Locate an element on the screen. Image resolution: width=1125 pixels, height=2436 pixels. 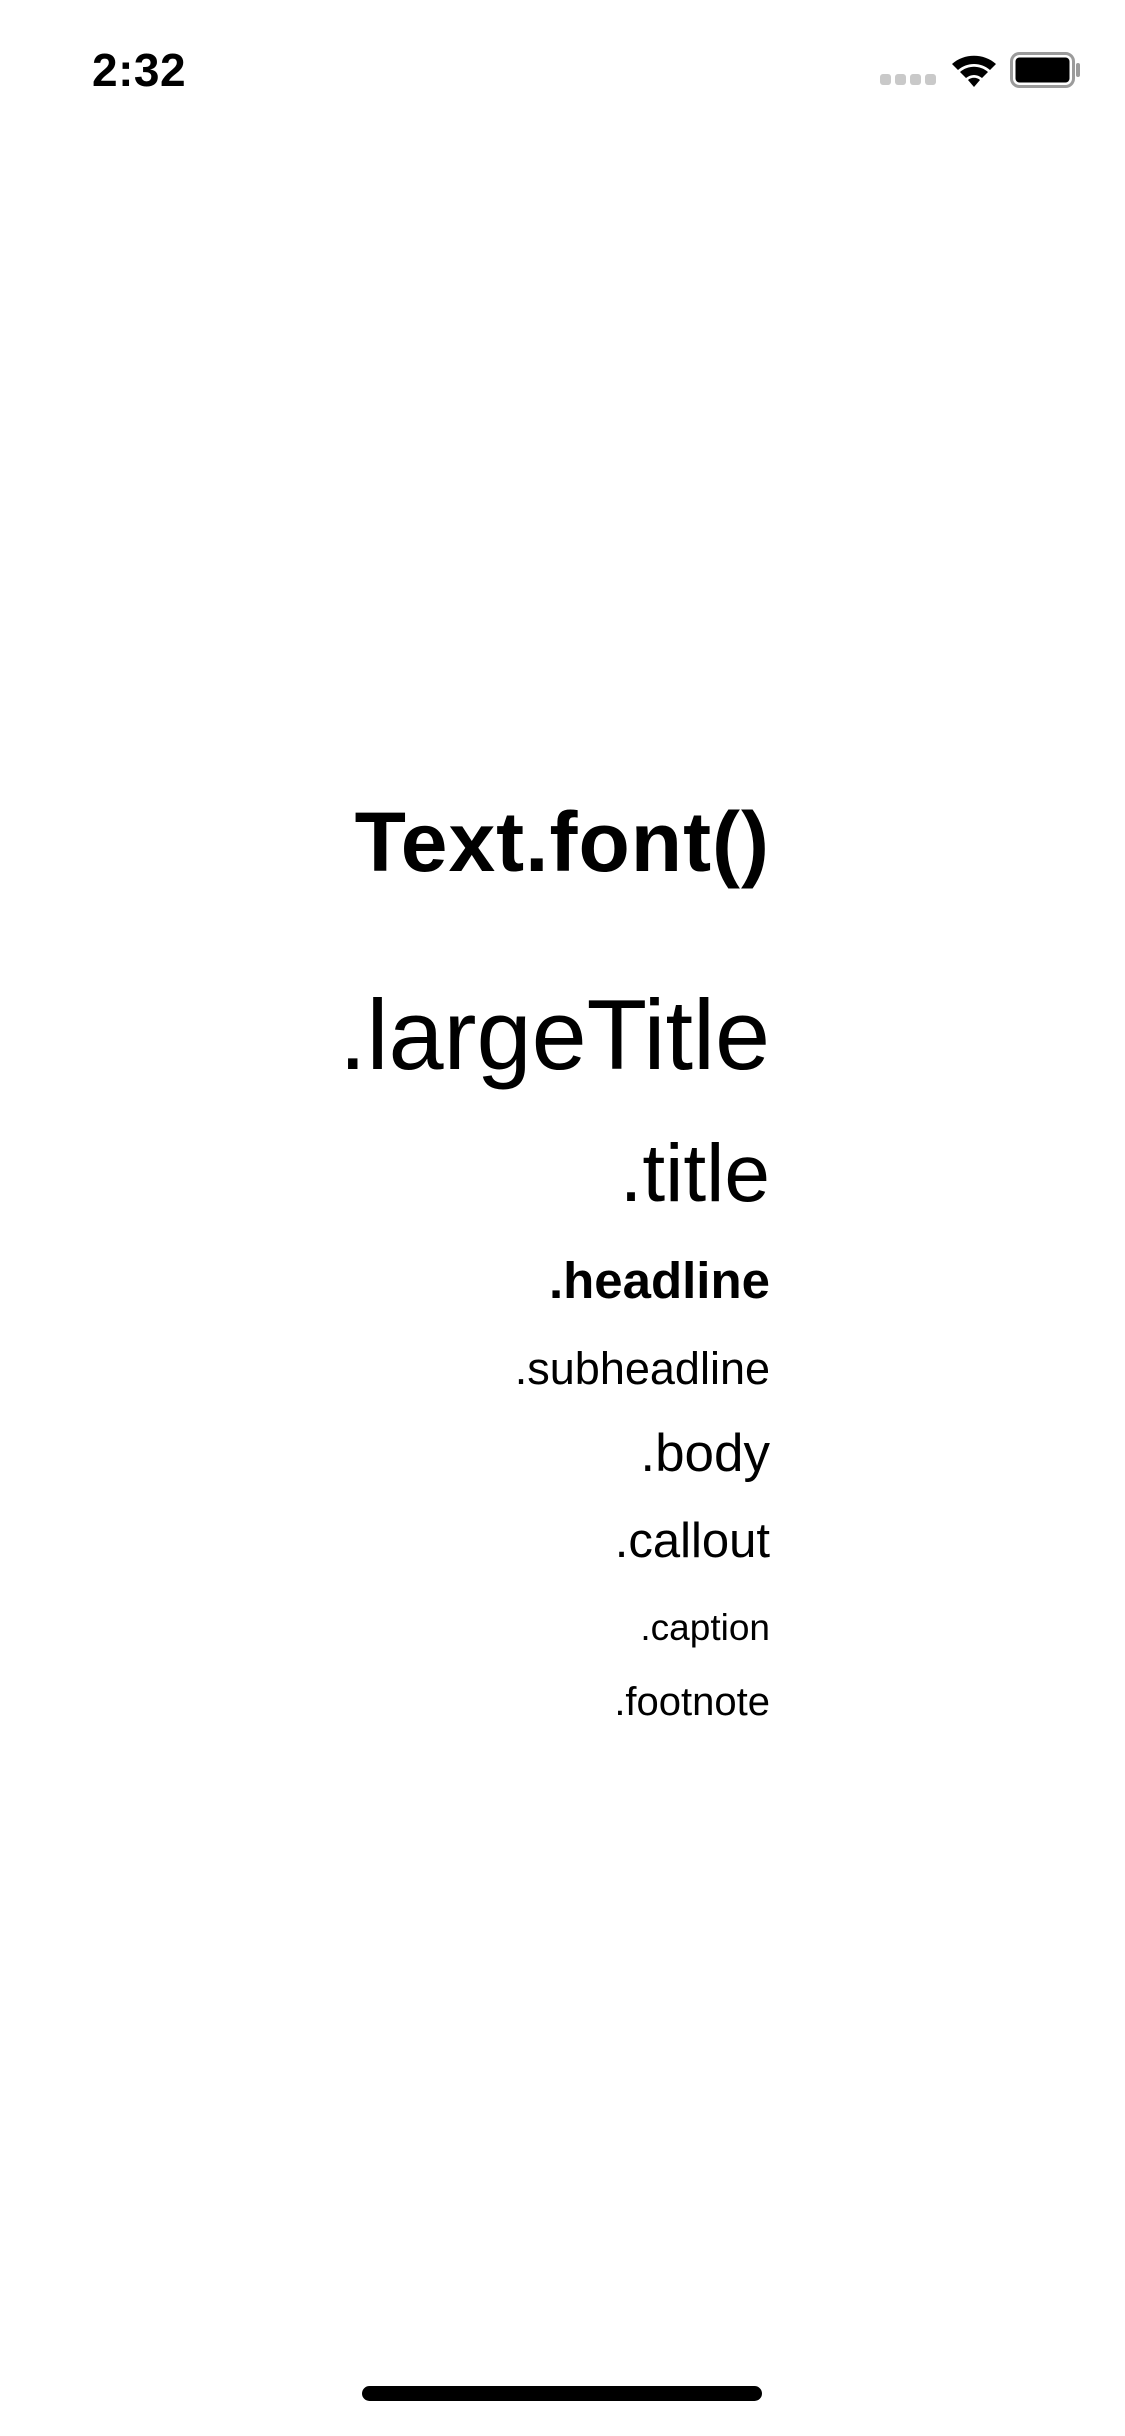
sample-caption: .caption is located at coordinates (705, 1627).